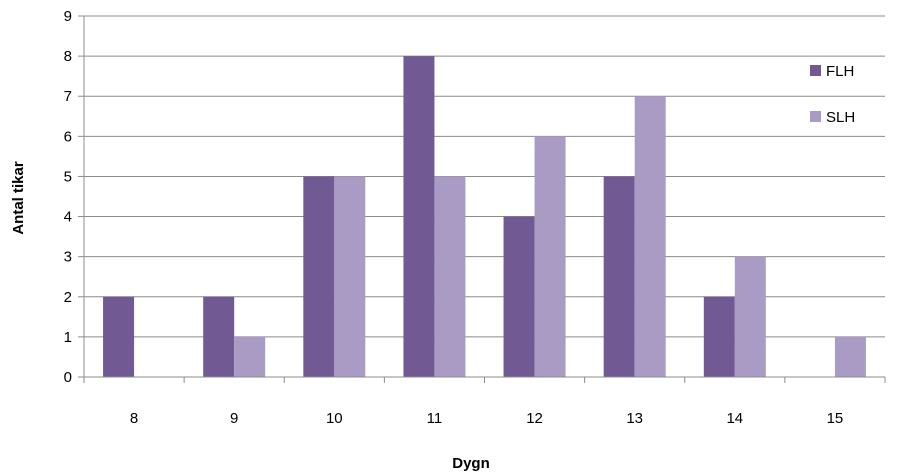 The image size is (898, 474). Describe the element at coordinates (840, 117) in the screenshot. I see `legend-label-slh: SLH` at that location.